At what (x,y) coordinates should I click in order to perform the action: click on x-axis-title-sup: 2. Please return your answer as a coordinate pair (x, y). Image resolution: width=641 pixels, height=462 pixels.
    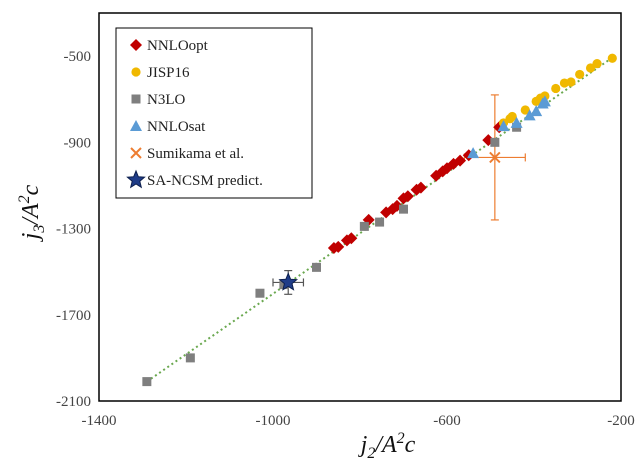
    Looking at the image, I should click on (401, 438).